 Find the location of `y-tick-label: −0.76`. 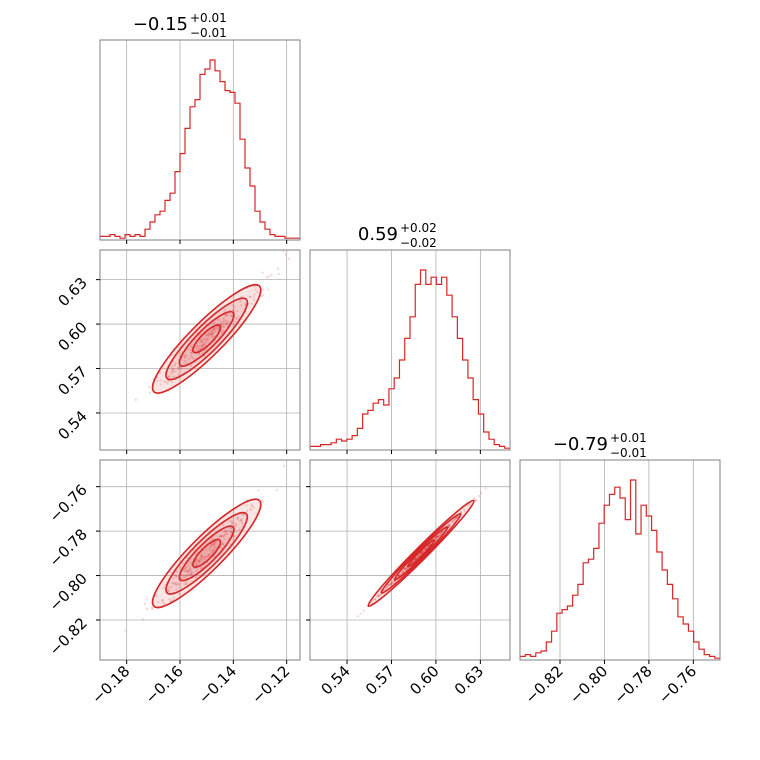

y-tick-label: −0.76 is located at coordinates (68, 503).